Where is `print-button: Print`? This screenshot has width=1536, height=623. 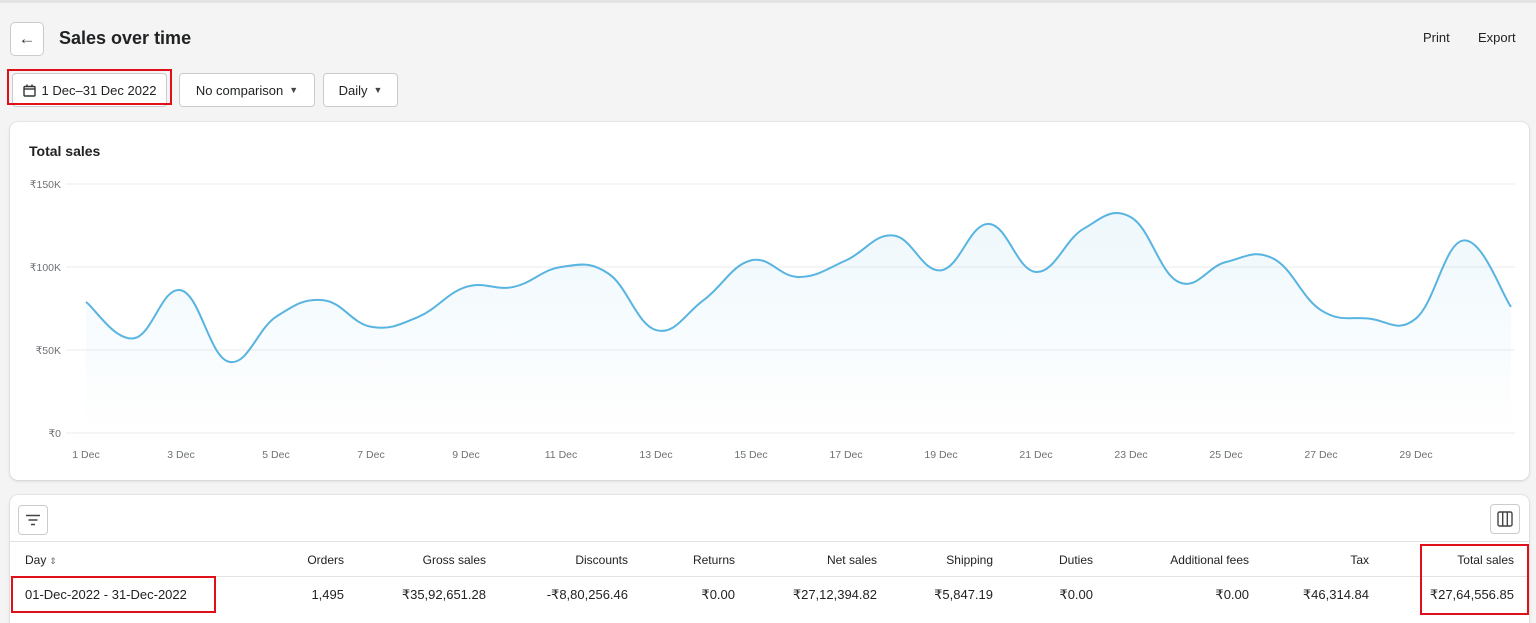 print-button: Print is located at coordinates (1436, 37).